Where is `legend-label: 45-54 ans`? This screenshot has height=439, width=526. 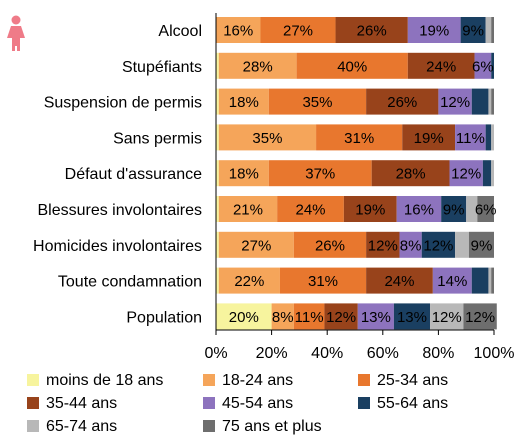 legend-label: 45-54 ans is located at coordinates (257, 403).